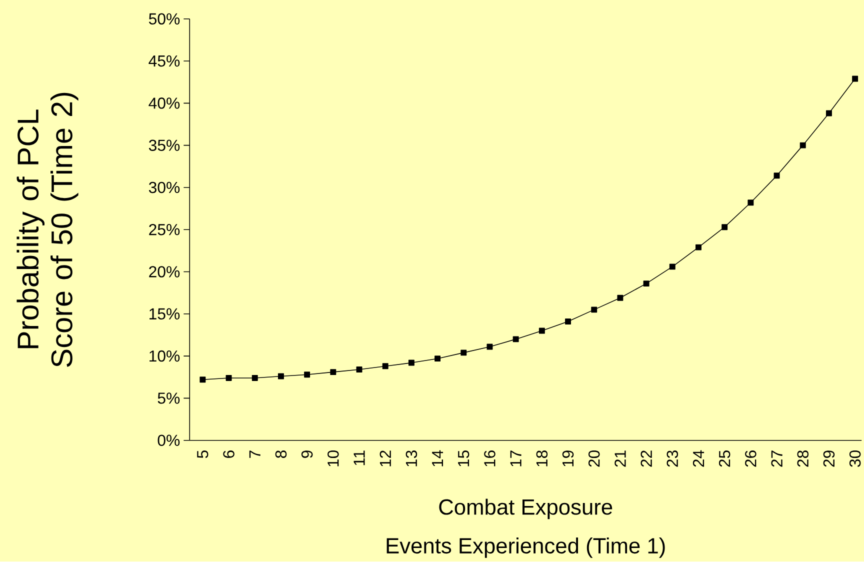 This screenshot has height=562, width=864. Describe the element at coordinates (776, 458) in the screenshot. I see `x-tick-label: 27` at that location.